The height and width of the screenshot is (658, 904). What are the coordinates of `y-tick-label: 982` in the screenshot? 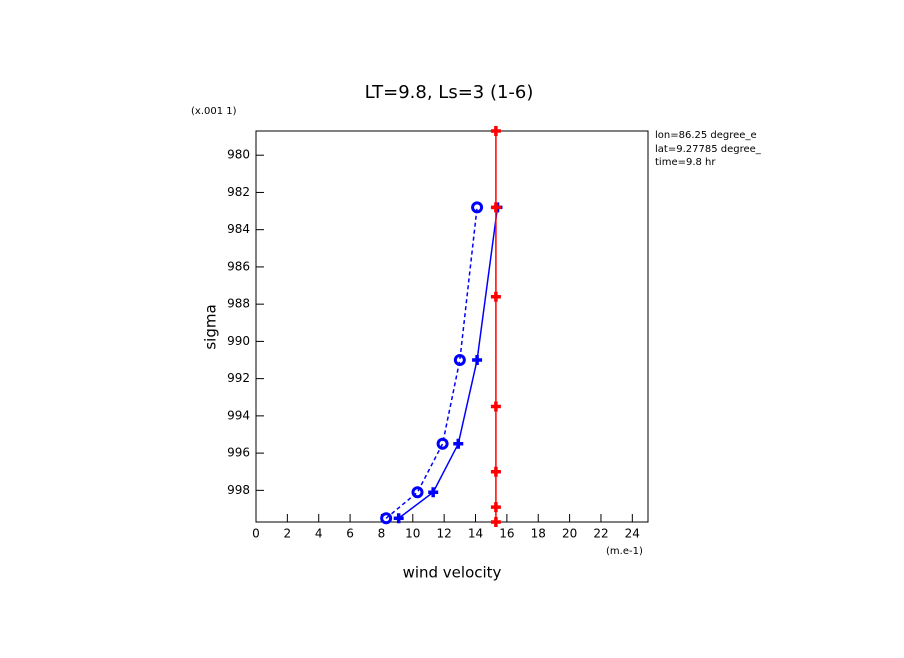 It's located at (238, 192).